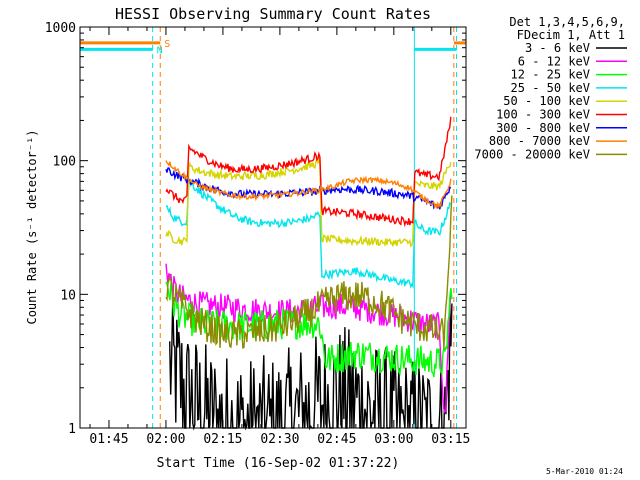 Image resolution: width=640 pixels, height=480 pixels. I want to click on legend-header-line-2: FDecim 1, Att 1, so click(571, 35).